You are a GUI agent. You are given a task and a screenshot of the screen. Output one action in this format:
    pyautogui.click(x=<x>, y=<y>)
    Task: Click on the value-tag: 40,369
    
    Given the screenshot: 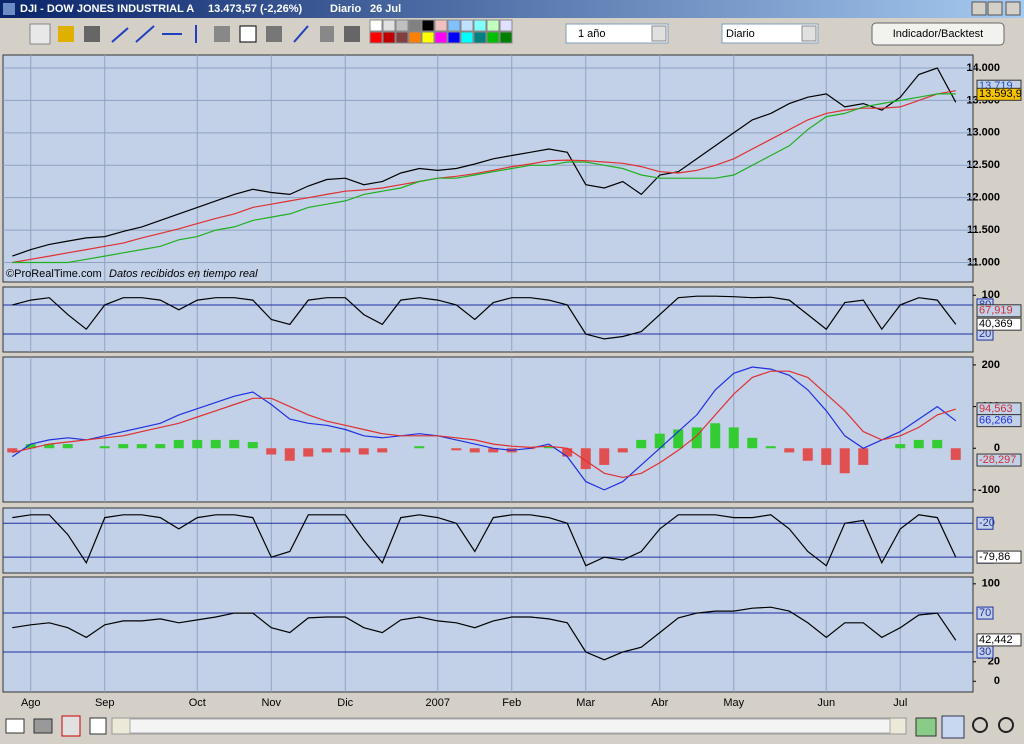 What is the action you would take?
    pyautogui.click(x=996, y=324)
    